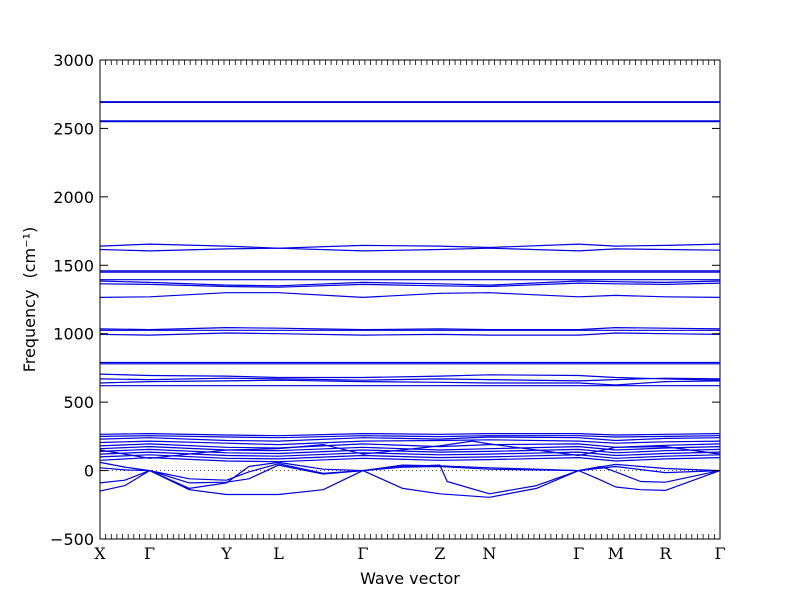 This screenshot has height=600, width=800. What do you see at coordinates (73, 60) in the screenshot?
I see `y-tick-label: 3000` at bounding box center [73, 60].